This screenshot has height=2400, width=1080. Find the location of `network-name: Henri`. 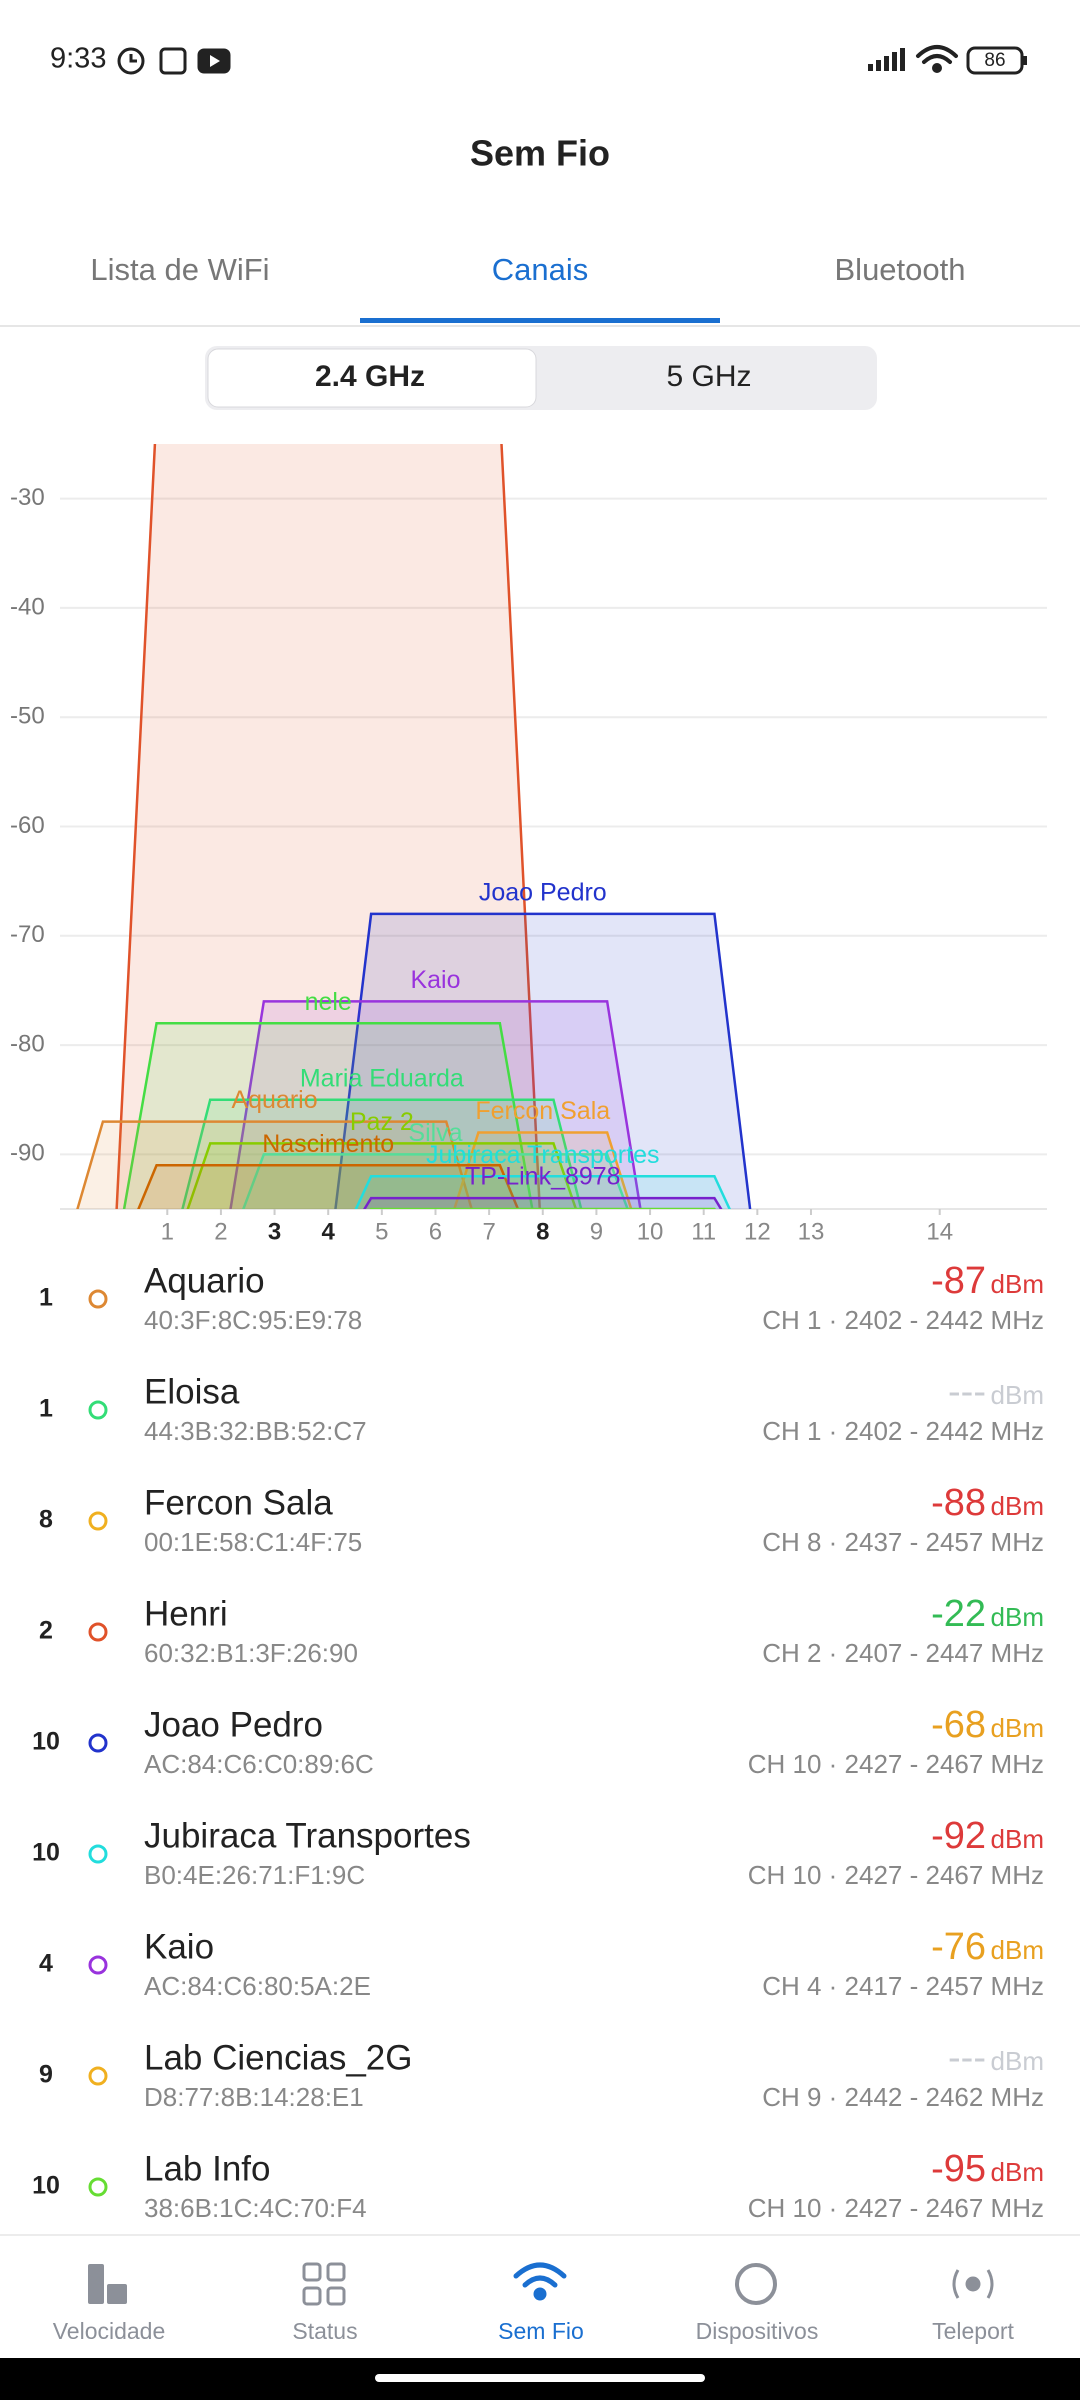

network-name: Henri is located at coordinates (186, 1613).